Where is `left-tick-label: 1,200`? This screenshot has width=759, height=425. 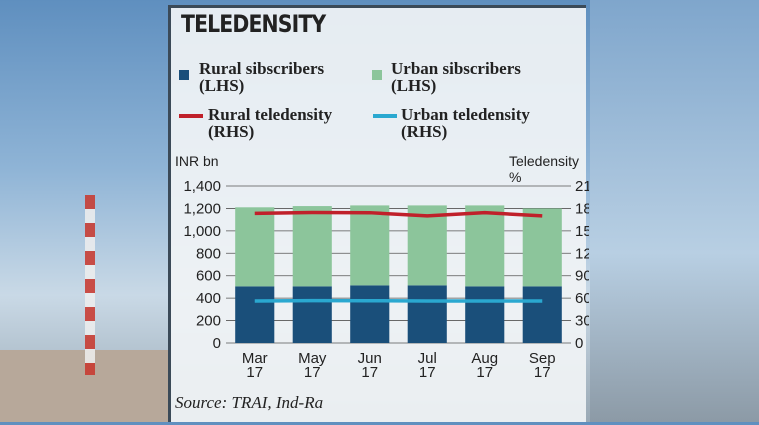 left-tick-label: 1,200 is located at coordinates (202, 208).